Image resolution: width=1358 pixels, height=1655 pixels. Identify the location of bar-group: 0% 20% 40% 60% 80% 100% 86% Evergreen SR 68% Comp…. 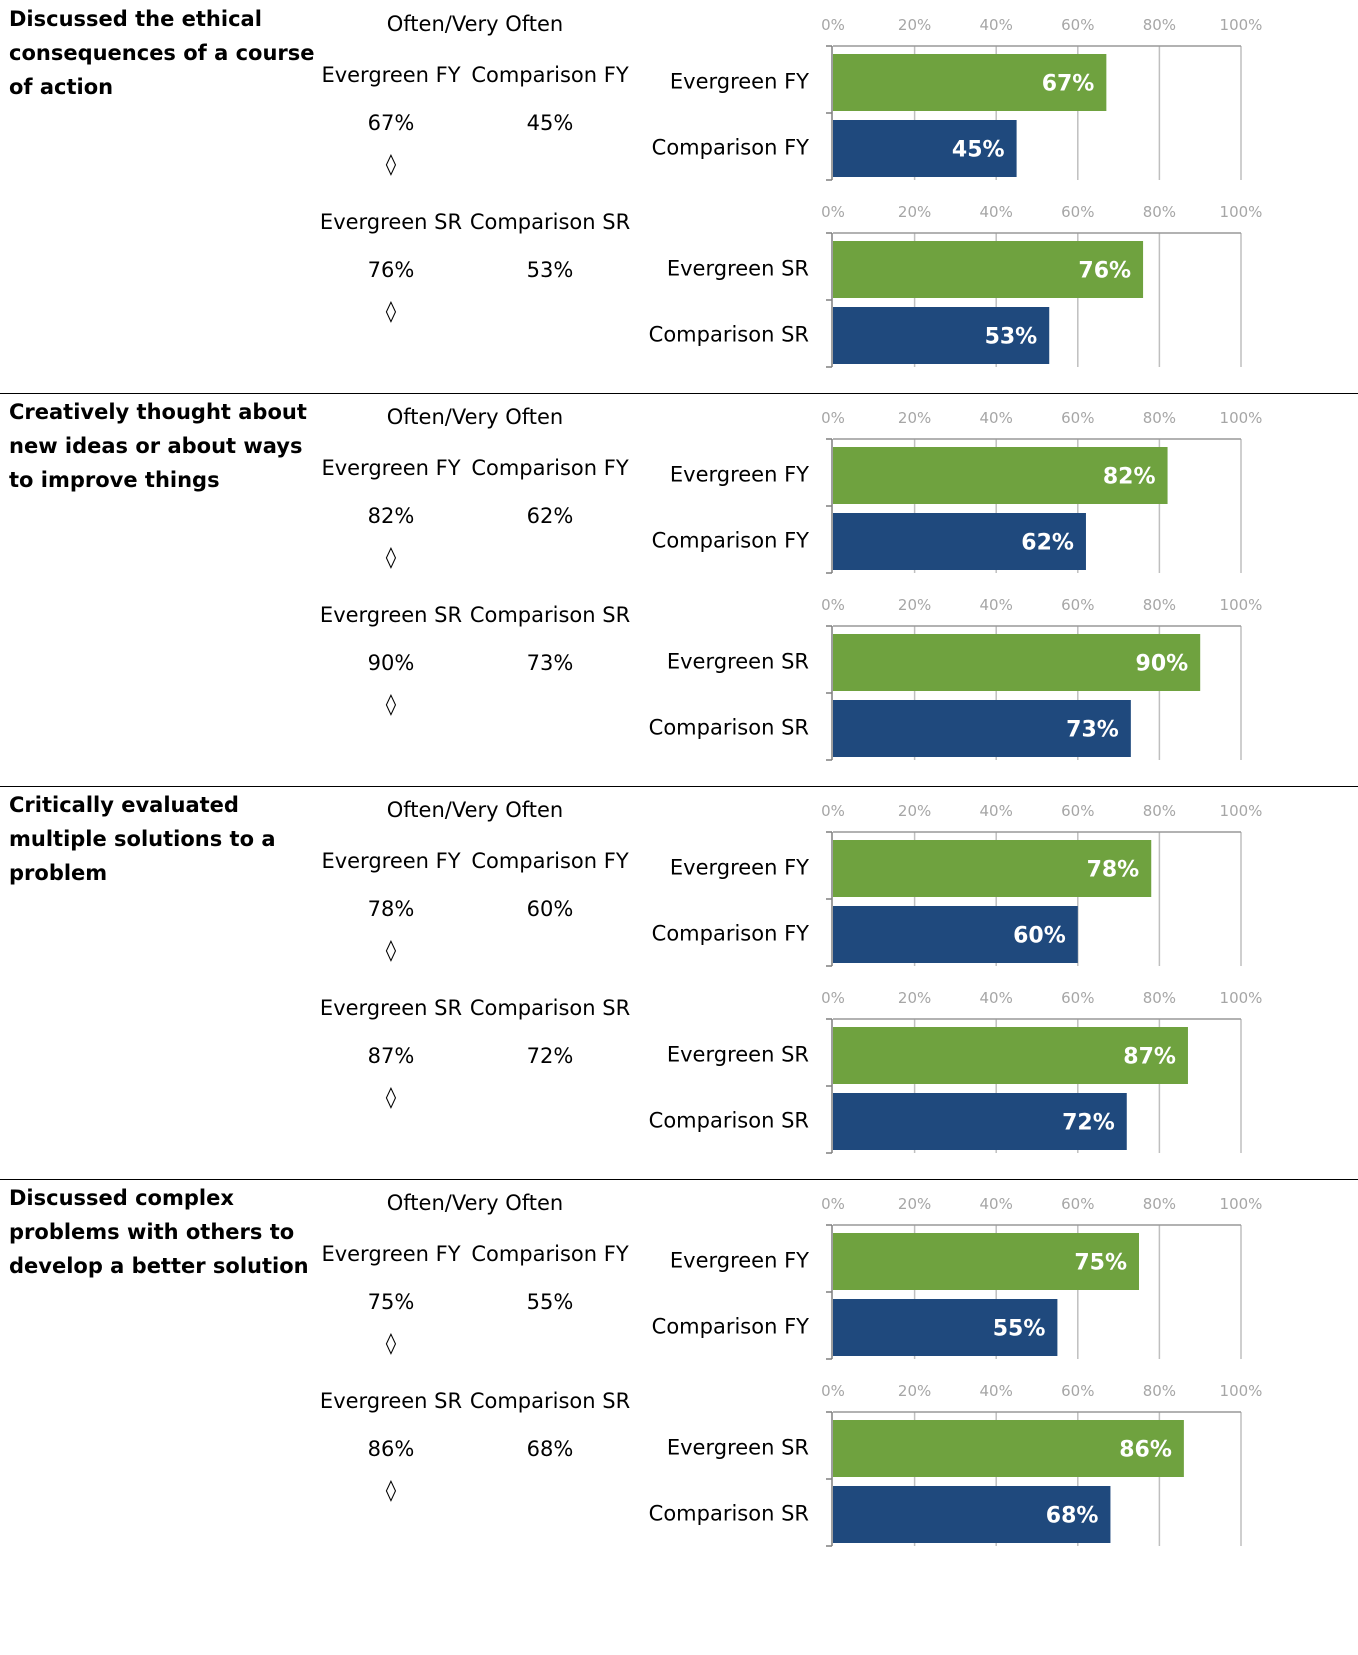
(956, 1464).